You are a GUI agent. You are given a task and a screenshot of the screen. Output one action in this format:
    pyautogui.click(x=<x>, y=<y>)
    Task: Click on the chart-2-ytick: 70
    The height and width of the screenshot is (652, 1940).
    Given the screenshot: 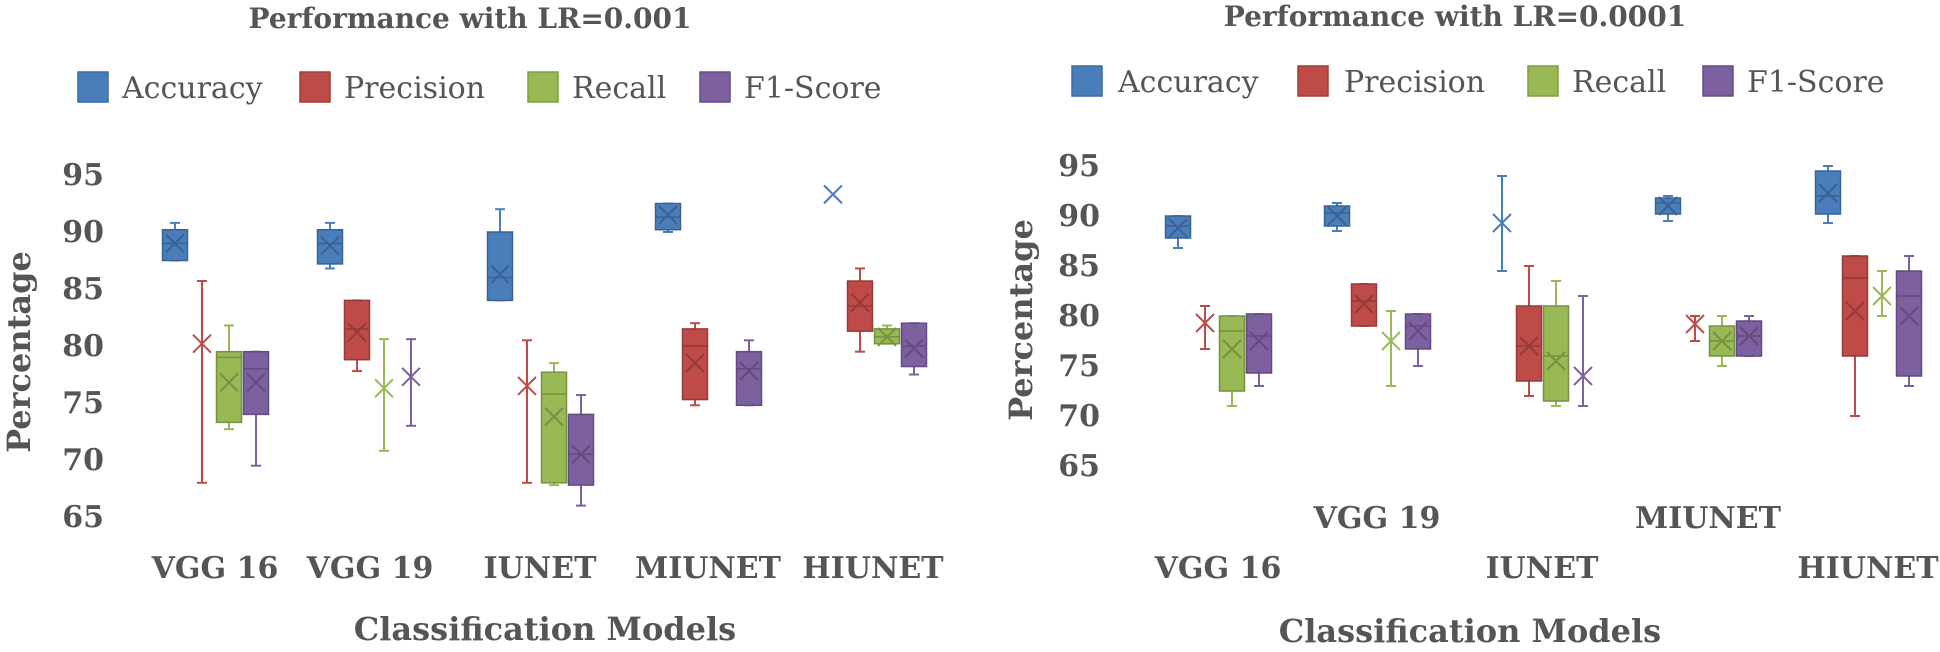 What is the action you would take?
    pyautogui.click(x=1079, y=416)
    